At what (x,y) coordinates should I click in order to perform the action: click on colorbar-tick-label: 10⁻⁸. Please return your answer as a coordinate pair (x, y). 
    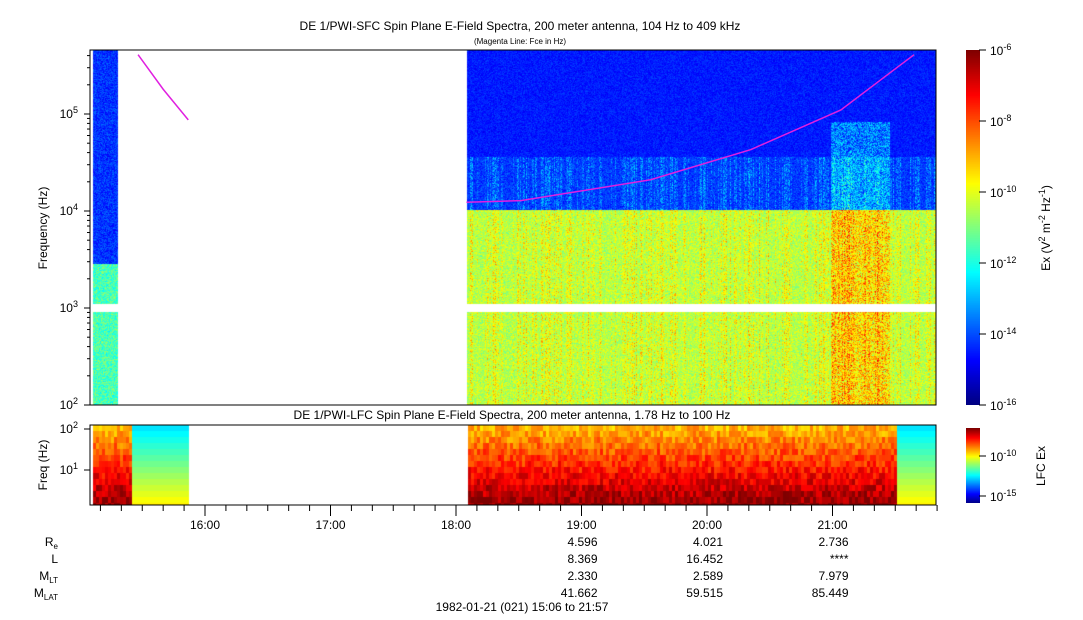
    Looking at the image, I should click on (1000, 121).